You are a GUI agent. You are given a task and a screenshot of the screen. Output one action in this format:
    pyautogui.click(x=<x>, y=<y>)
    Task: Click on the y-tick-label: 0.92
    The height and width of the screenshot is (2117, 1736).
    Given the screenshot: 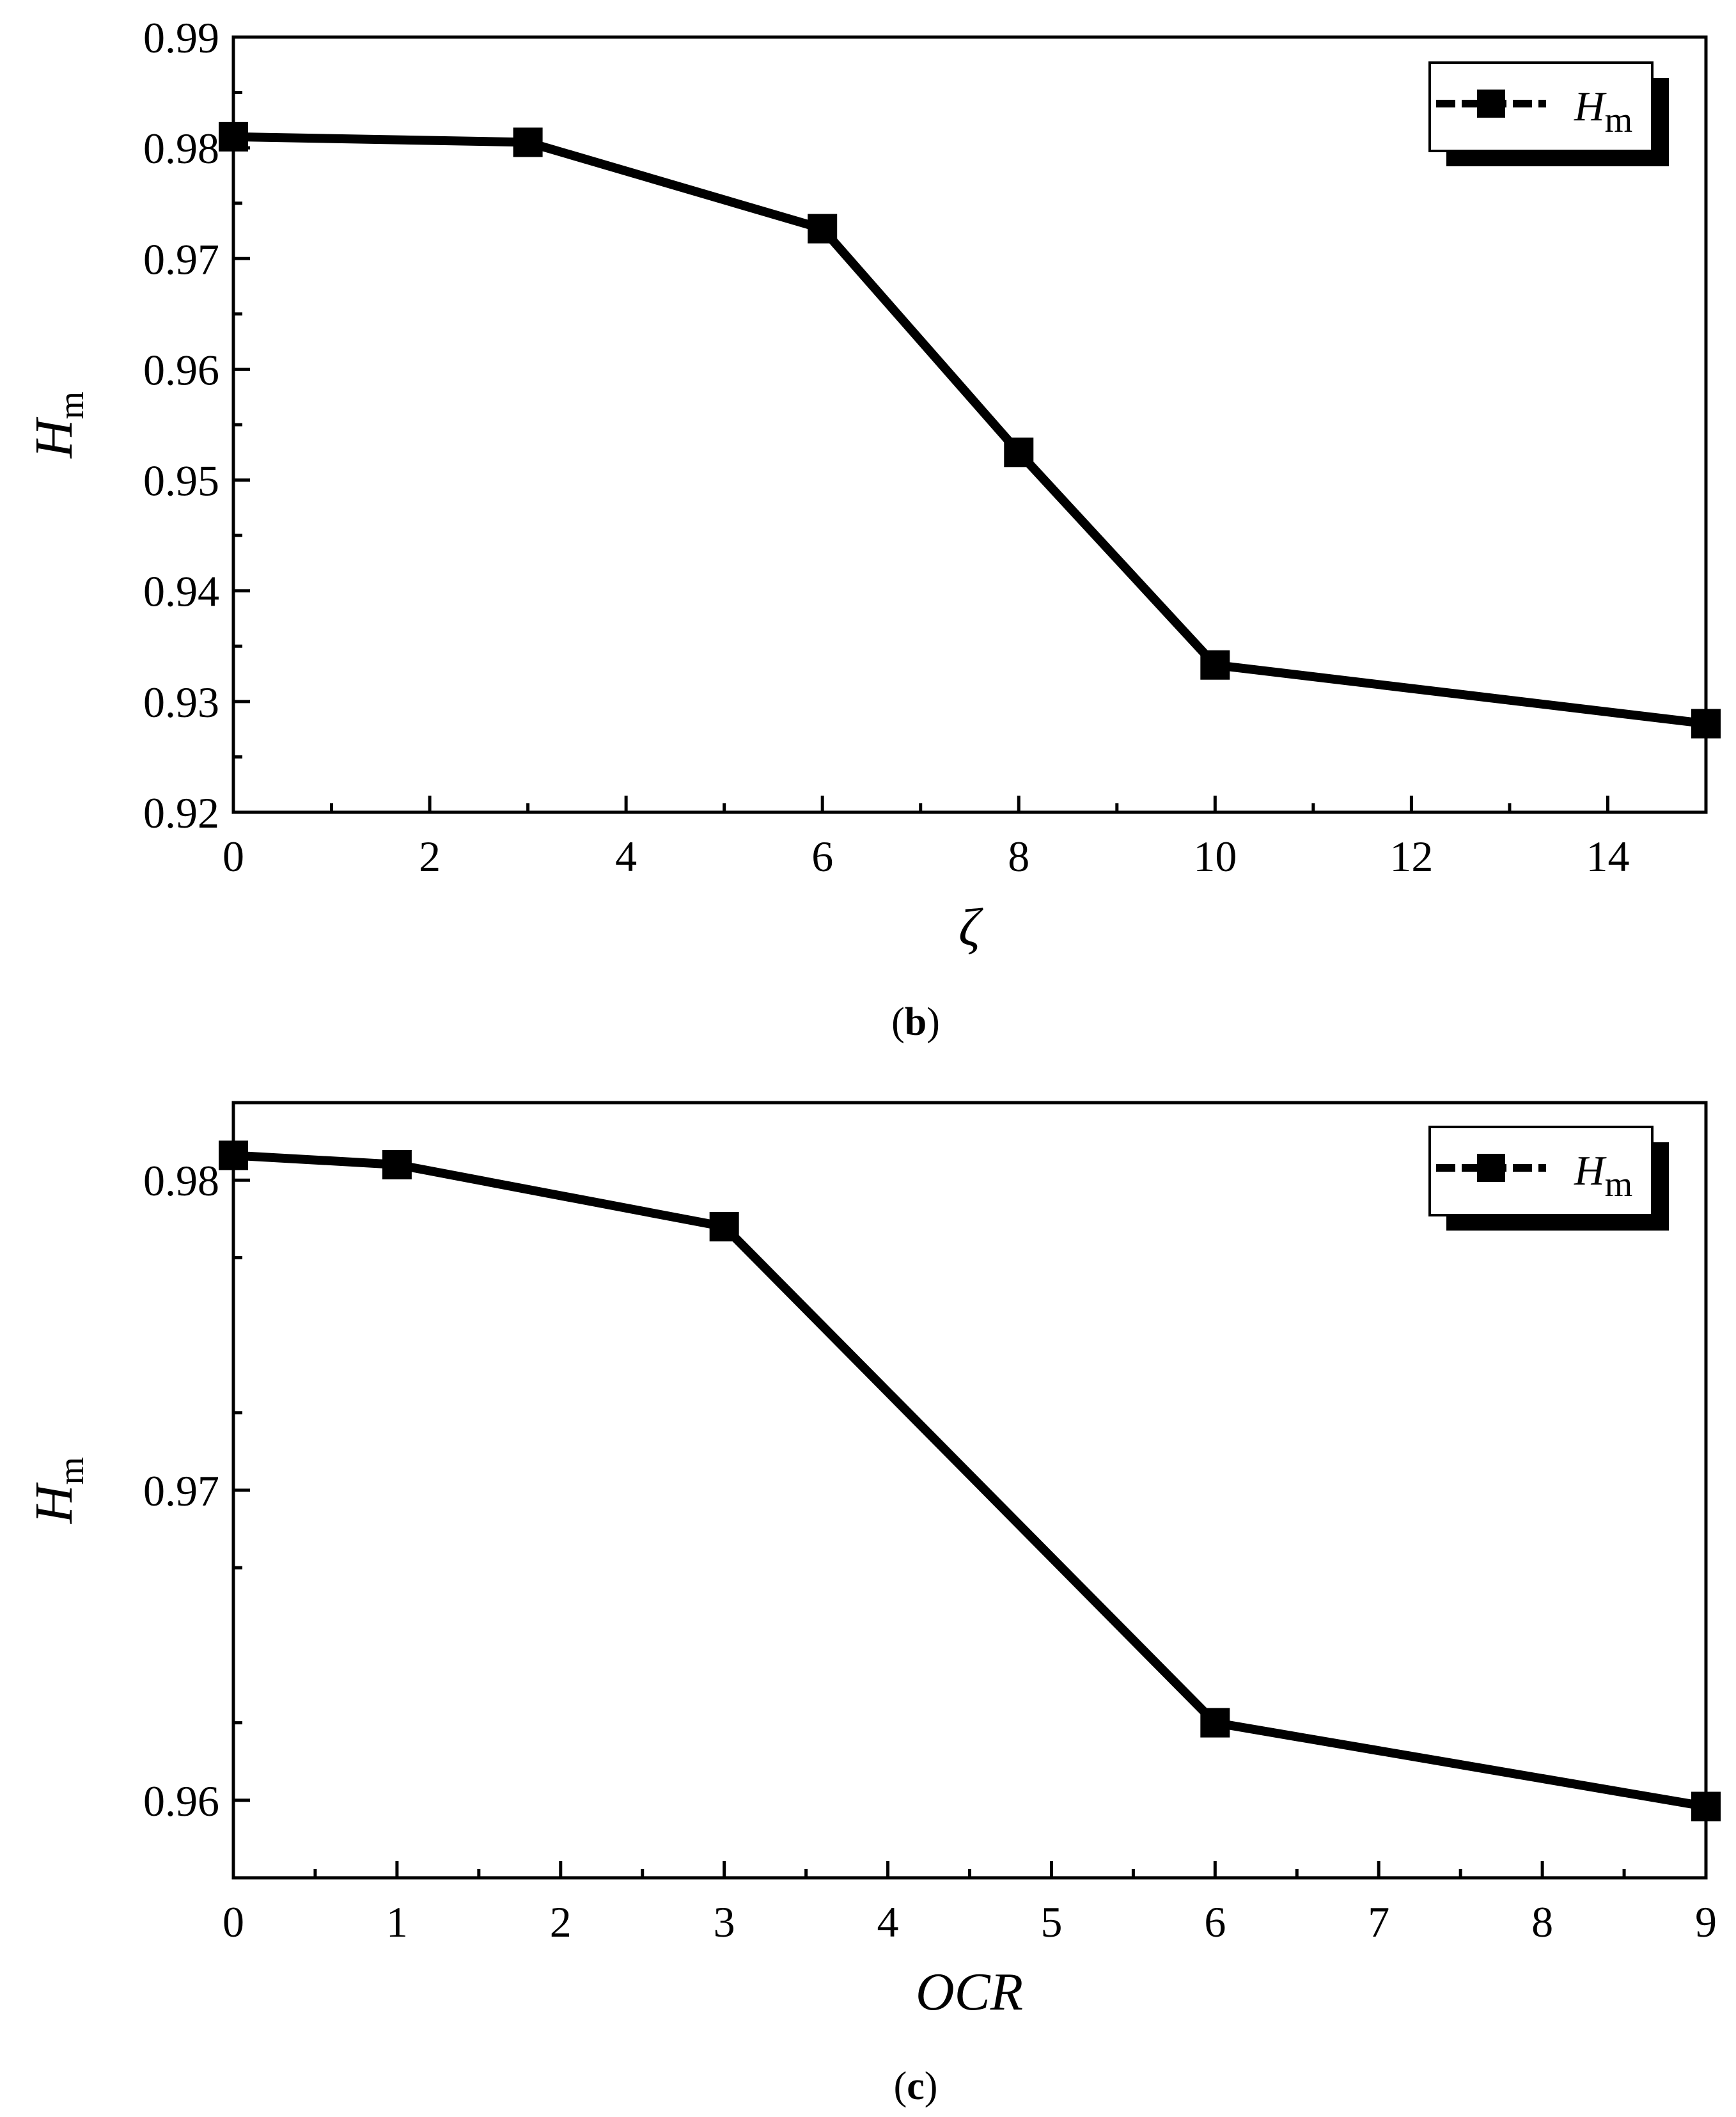 What is the action you would take?
    pyautogui.click(x=181, y=813)
    